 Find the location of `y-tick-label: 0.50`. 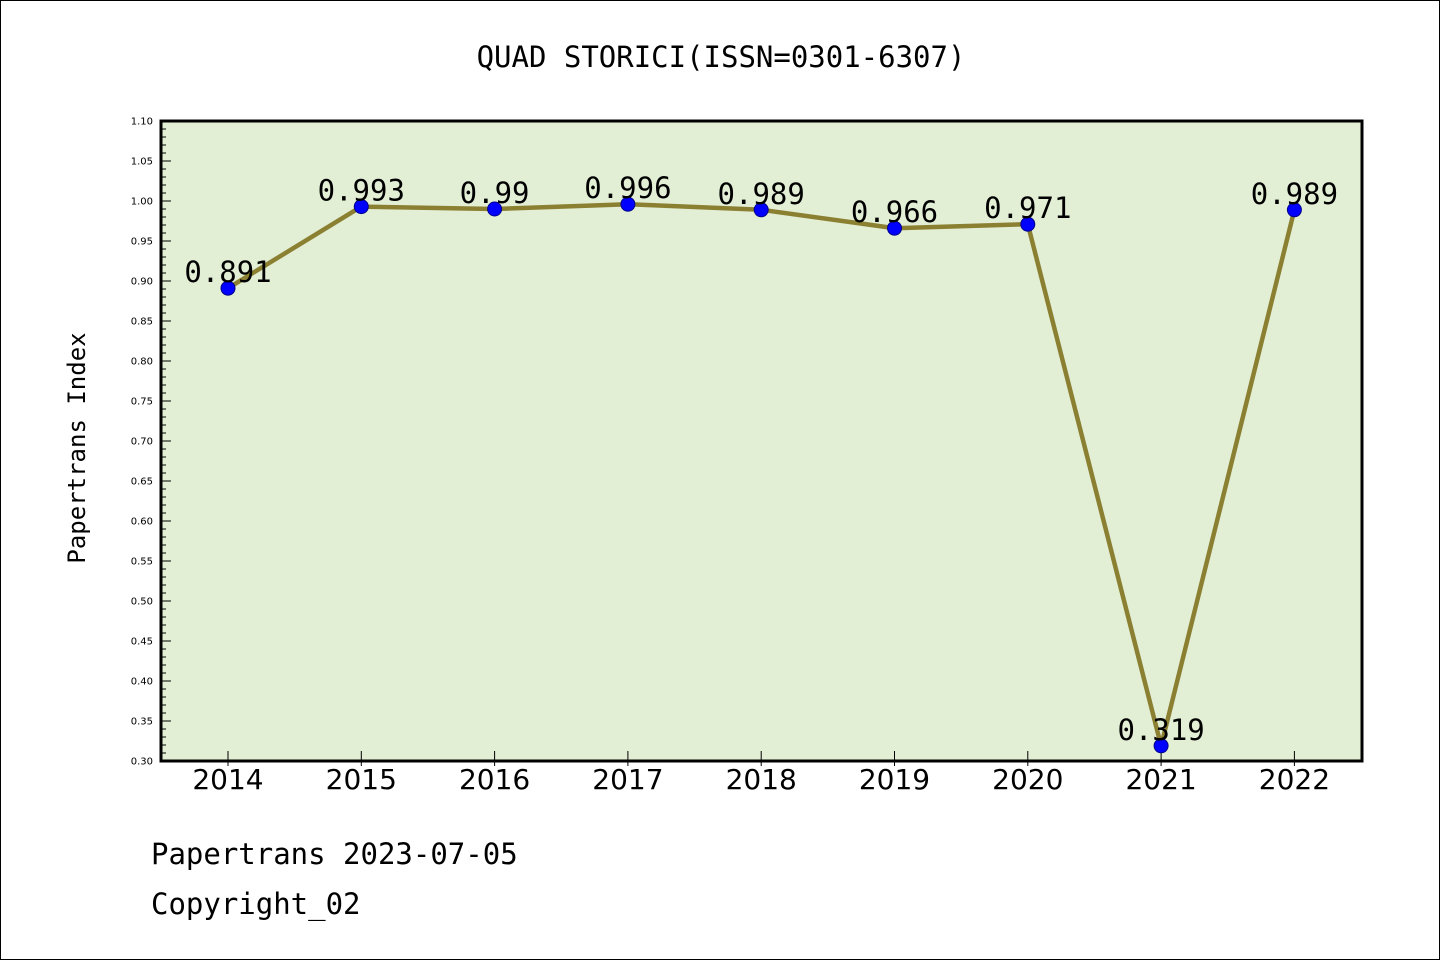

y-tick-label: 0.50 is located at coordinates (142, 602).